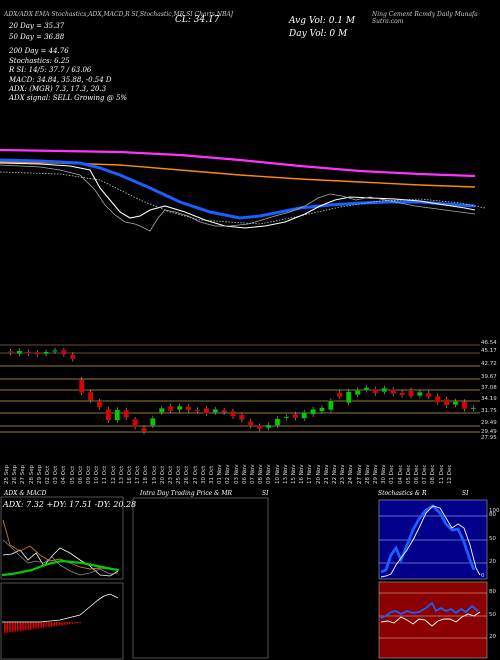 The image size is (500, 660). What do you see at coordinates (492, 615) in the screenshot?
I see `rsi-axis-50: 50` at bounding box center [492, 615].